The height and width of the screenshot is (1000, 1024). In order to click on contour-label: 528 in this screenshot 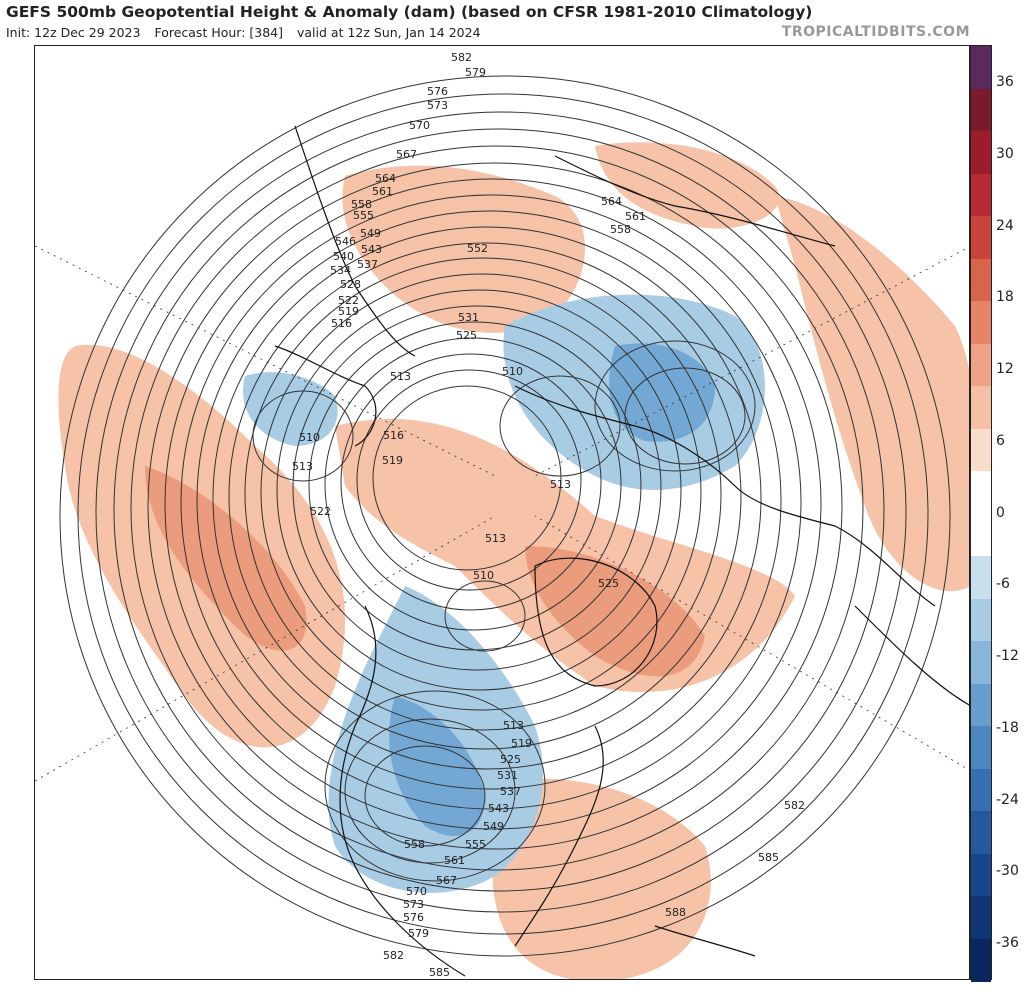, I will do `click(350, 284)`.